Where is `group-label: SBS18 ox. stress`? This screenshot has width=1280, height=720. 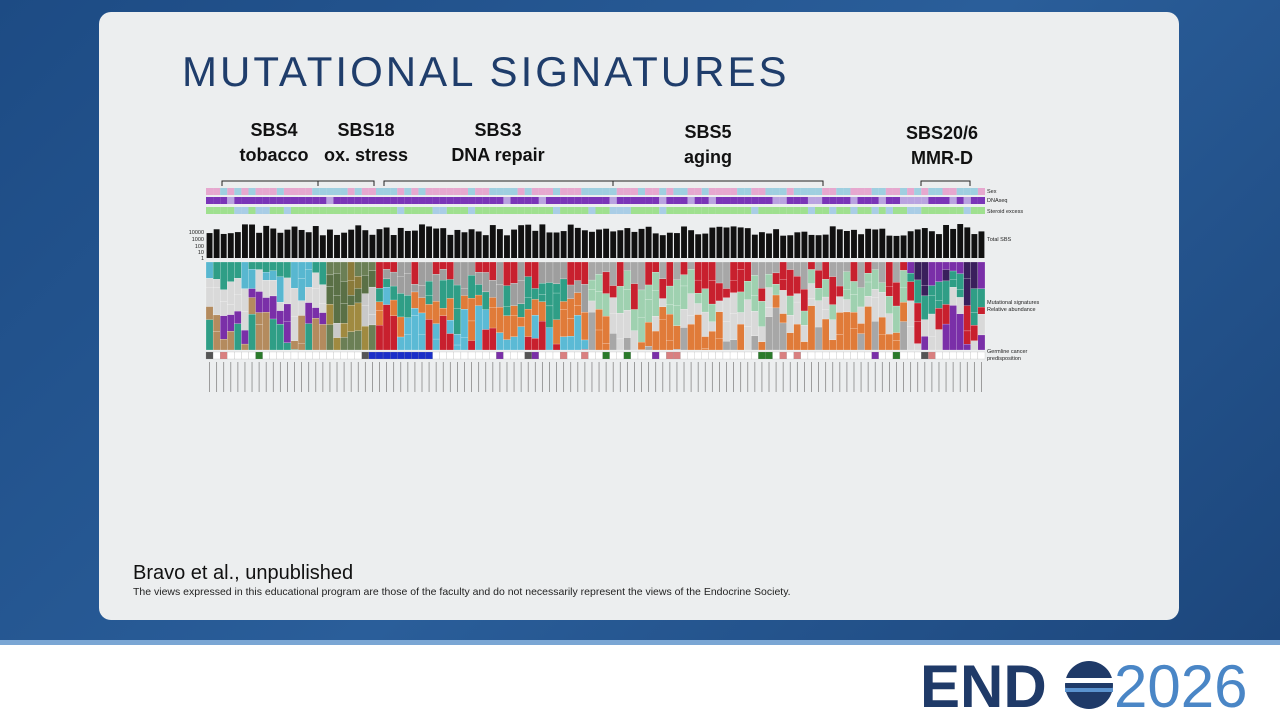
group-label: SBS18 ox. stress is located at coordinates (366, 143).